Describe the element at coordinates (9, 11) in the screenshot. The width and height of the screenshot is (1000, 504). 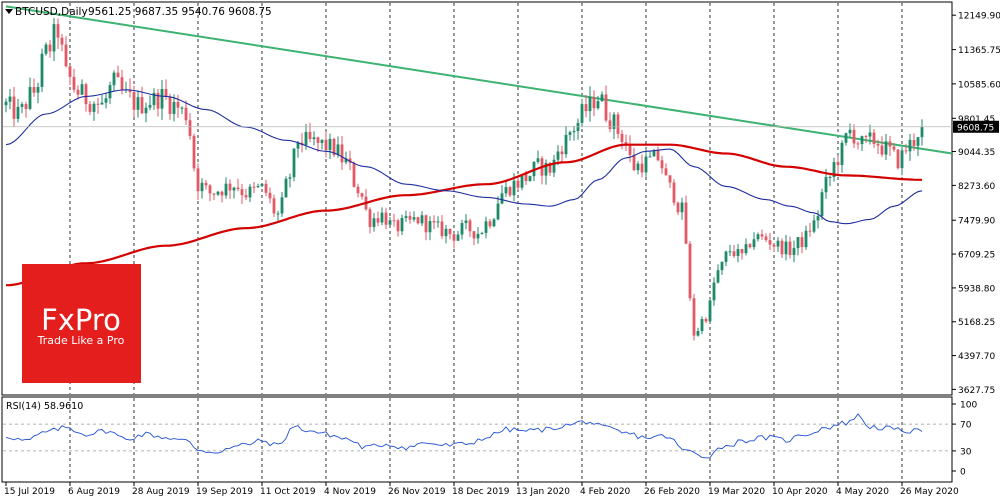
I see `collapse-triangle-icon` at that location.